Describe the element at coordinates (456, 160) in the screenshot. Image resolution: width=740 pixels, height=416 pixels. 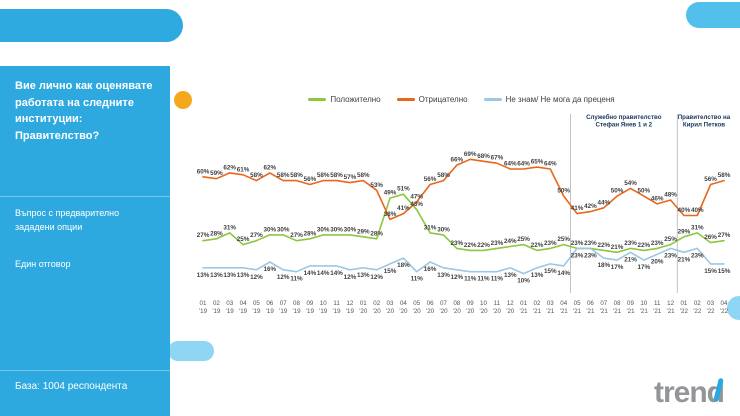
I see `svg-text: 66%` at that location.